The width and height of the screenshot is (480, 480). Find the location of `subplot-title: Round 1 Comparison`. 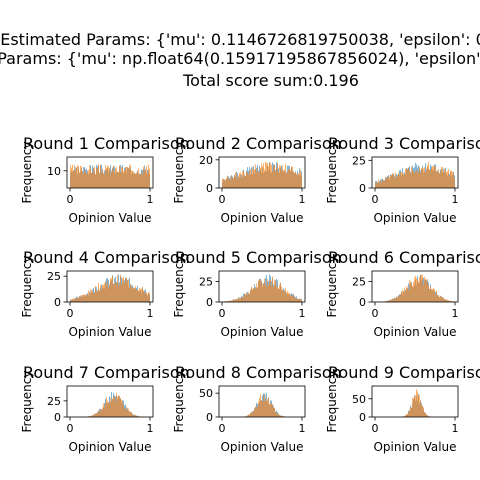

subplot-title: Round 1 Comparison is located at coordinates (106, 143).